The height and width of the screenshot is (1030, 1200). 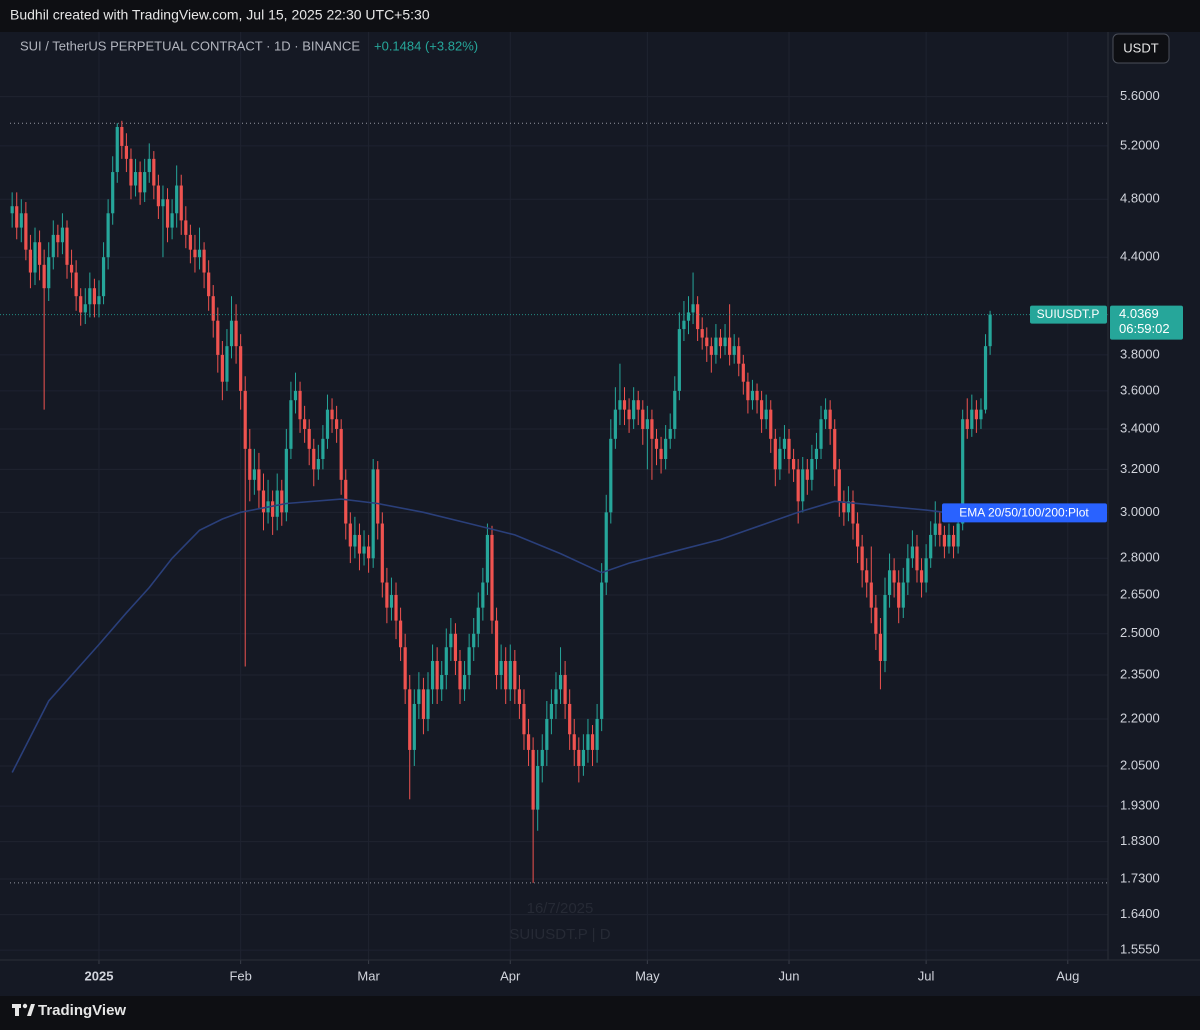 I want to click on ema-tag-label: EMA 20/50/100/200:Plot, so click(x=1024, y=513).